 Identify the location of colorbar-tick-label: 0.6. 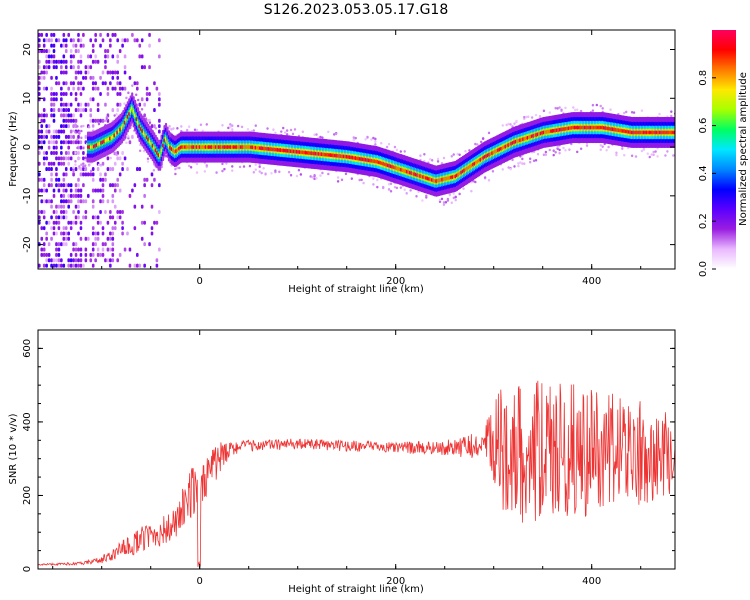
(703, 126).